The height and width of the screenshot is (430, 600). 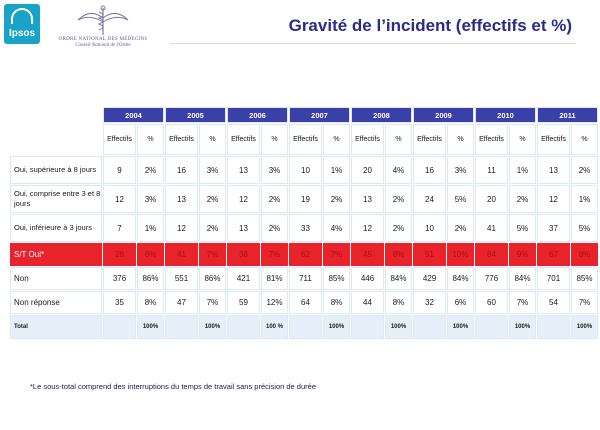 What do you see at coordinates (491, 170) in the screenshot?
I see `count-cell-2010: 11` at bounding box center [491, 170].